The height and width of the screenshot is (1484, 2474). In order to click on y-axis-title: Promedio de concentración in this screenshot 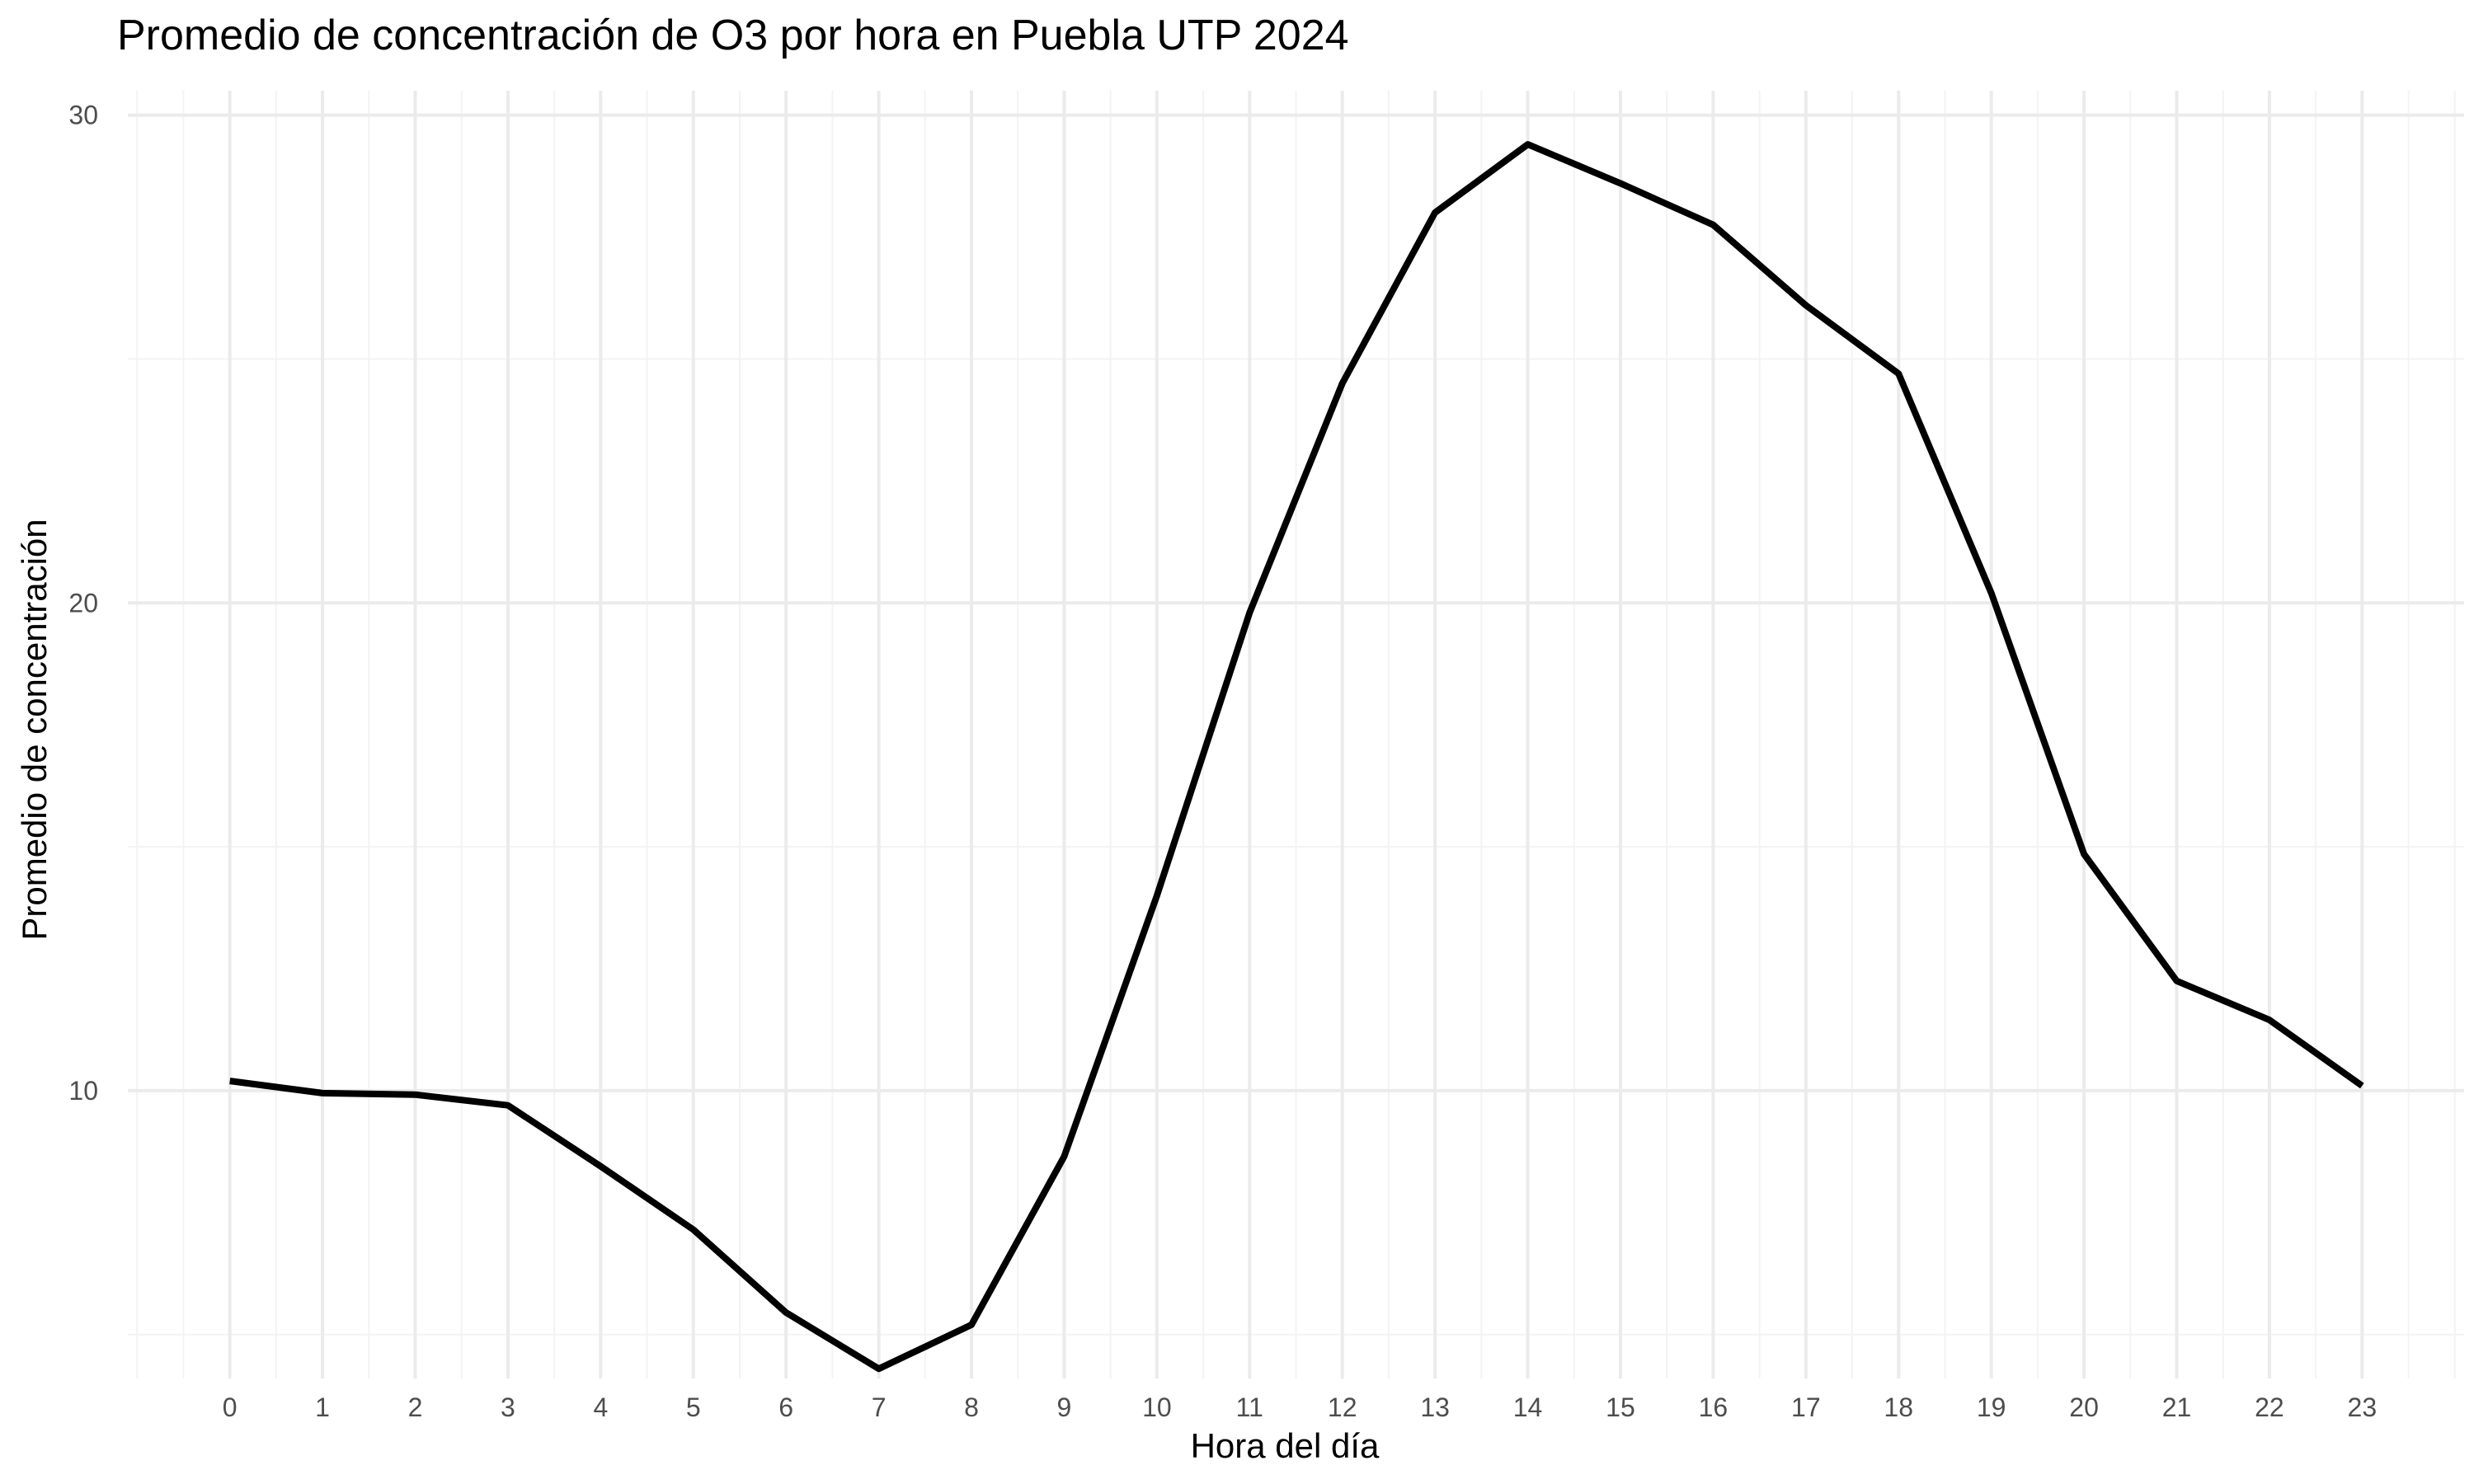, I will do `click(34, 729)`.